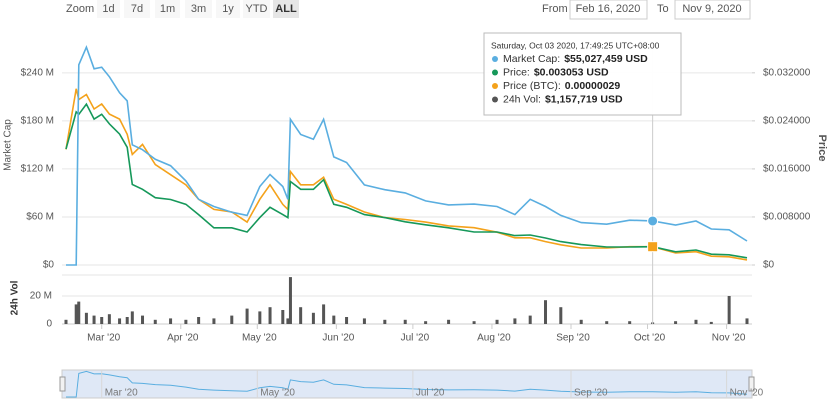 The width and height of the screenshot is (830, 400). What do you see at coordinates (571, 72) in the screenshot?
I see `tooltip-value: $0.003053 USD` at bounding box center [571, 72].